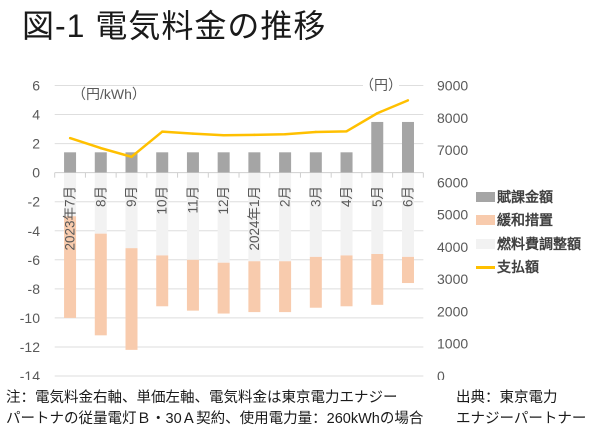 The width and height of the screenshot is (600, 434). Describe the element at coordinates (215, 419) in the screenshot. I see `footnote-line-2: パートナの従量電灯Ｂ・30Ａ契約、使用電力量：260kWhの場合` at that location.